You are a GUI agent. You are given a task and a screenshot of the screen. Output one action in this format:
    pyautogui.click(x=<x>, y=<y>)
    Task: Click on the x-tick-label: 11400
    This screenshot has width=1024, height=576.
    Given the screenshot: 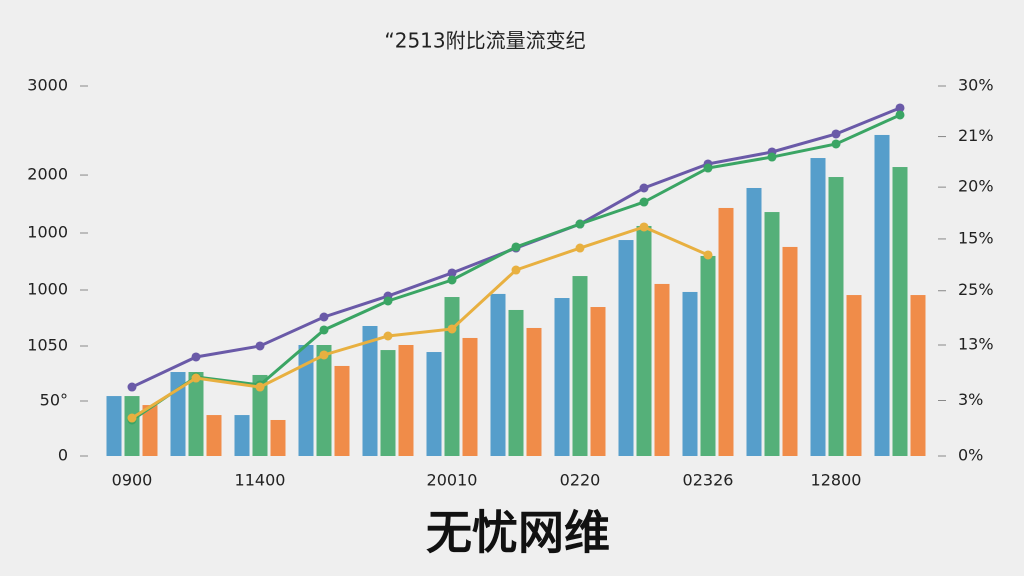 What is the action you would take?
    pyautogui.click(x=260, y=480)
    